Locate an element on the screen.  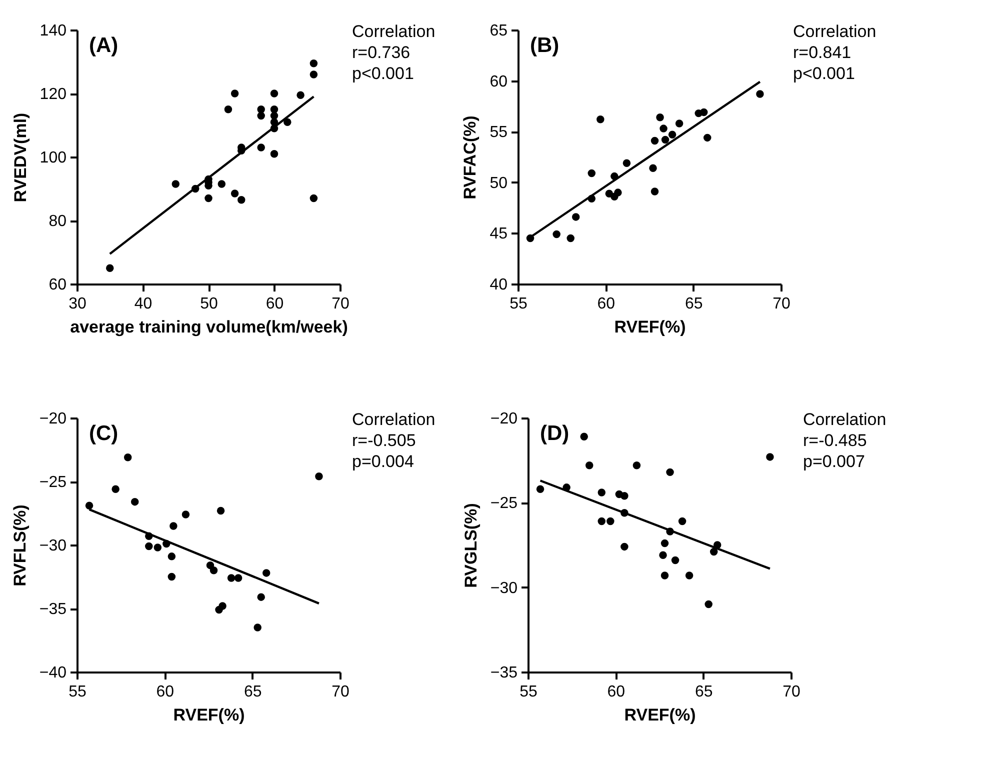
chart-title: (C) is located at coordinates (103, 433).